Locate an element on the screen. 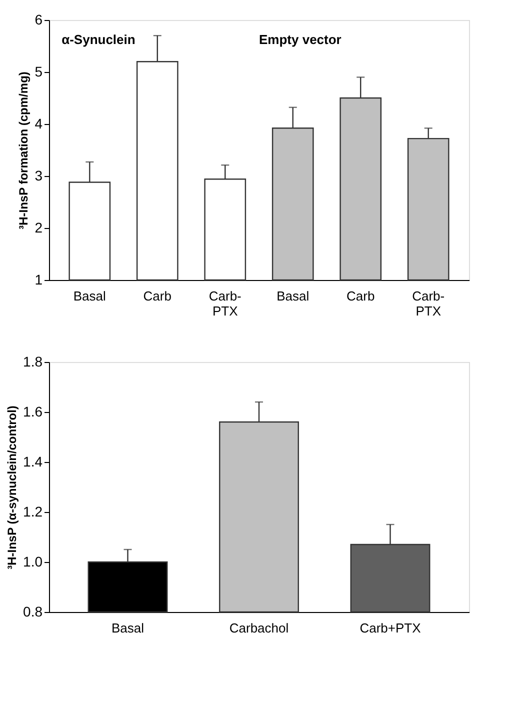  y-tick-label: 5 is located at coordinates (38, 72).